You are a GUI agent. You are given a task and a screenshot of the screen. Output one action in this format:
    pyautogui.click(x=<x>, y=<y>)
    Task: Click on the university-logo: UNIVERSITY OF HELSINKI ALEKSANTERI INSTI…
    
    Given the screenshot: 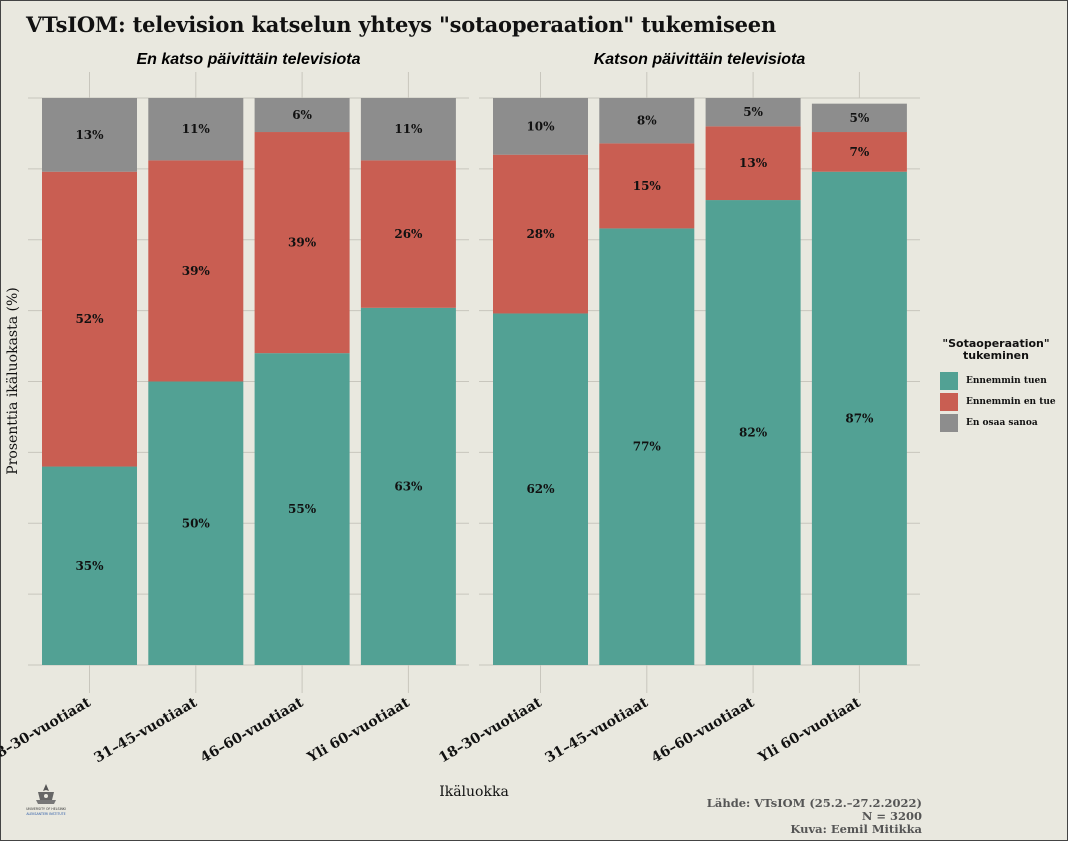 What is the action you would take?
    pyautogui.click(x=46, y=800)
    